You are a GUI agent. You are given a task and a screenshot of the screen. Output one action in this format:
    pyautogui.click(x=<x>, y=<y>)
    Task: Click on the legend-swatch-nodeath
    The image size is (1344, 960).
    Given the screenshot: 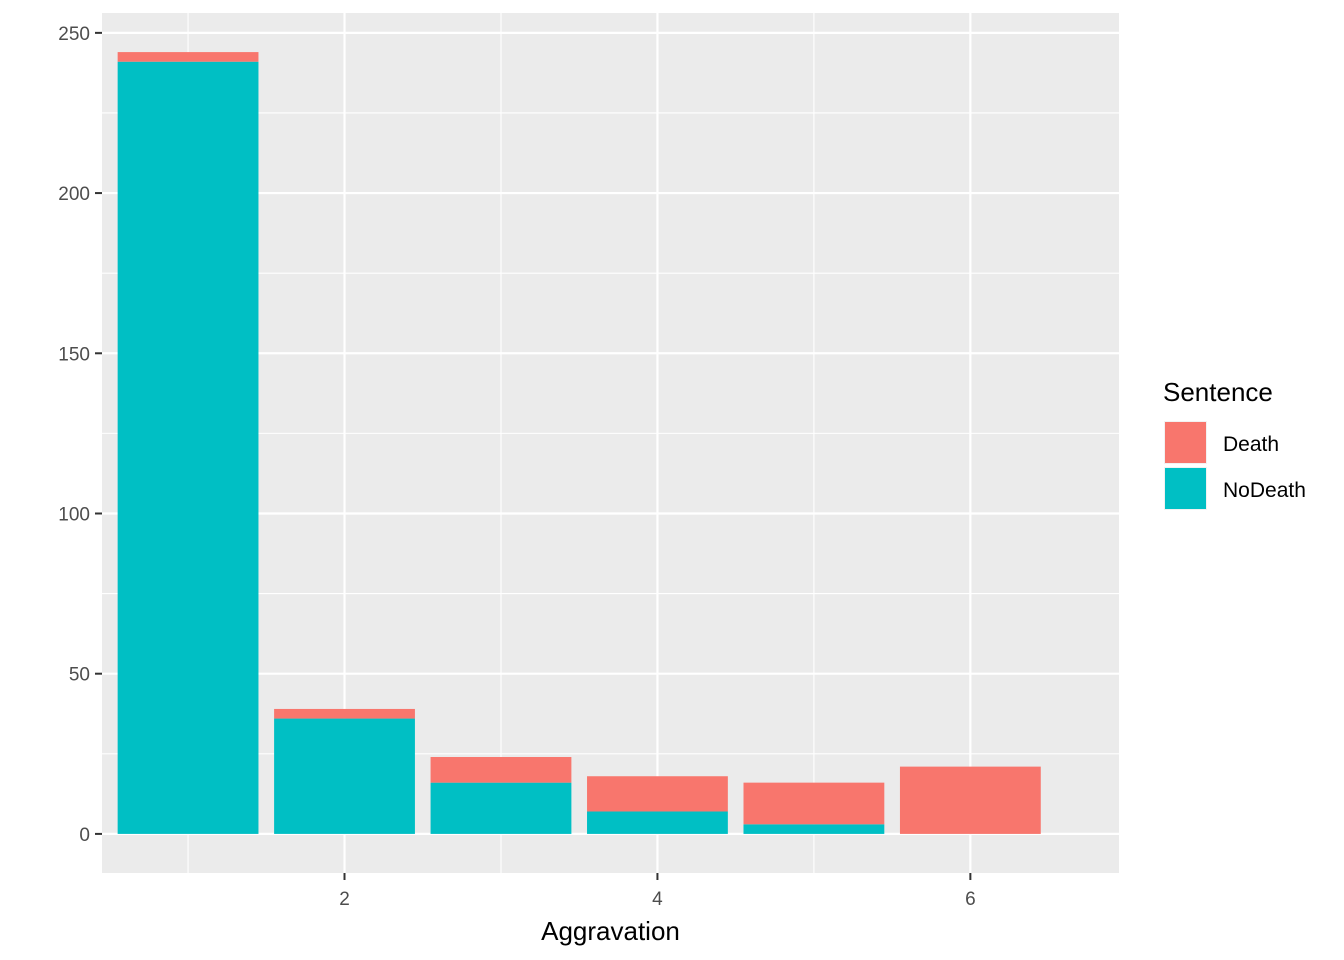 What is the action you would take?
    pyautogui.click(x=1185, y=488)
    